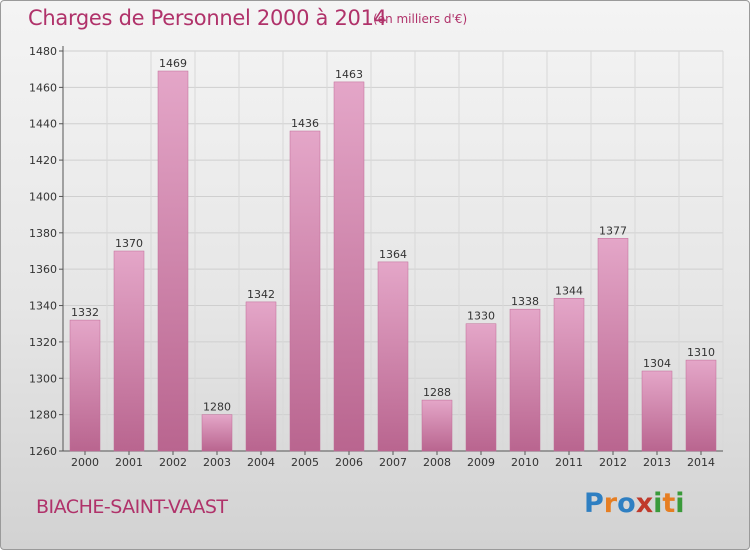  What do you see at coordinates (261, 462) in the screenshot?
I see `x-tick-label: 2004` at bounding box center [261, 462].